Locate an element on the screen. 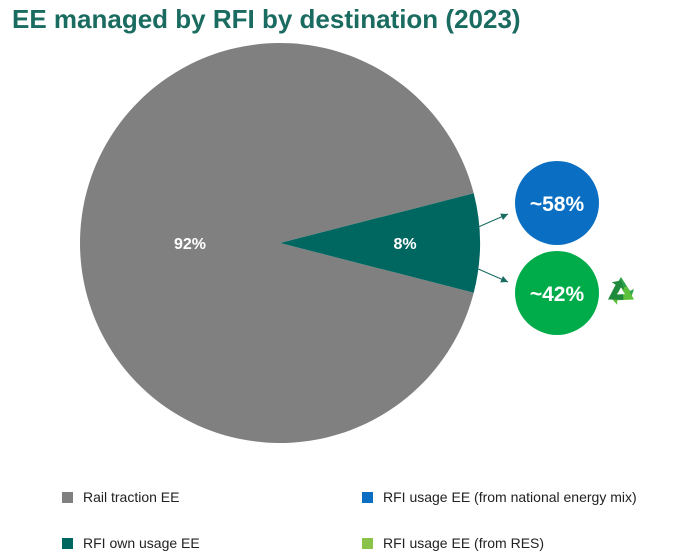 This screenshot has width=700, height=560. bubble-national-energy-mix is located at coordinates (557, 203).